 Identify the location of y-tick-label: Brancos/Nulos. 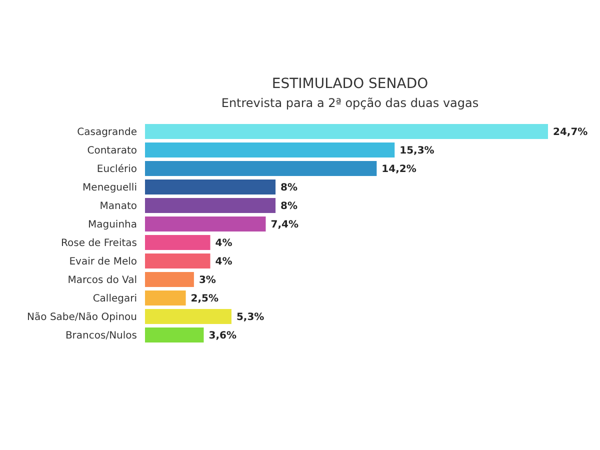
(101, 336).